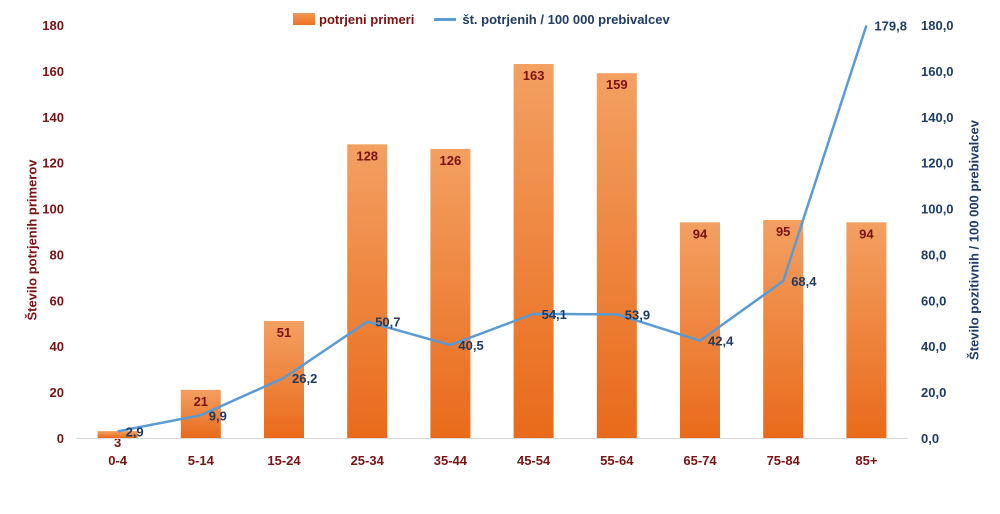 This screenshot has height=514, width=1000. Describe the element at coordinates (700, 460) in the screenshot. I see `x-tick-label: 65-74` at that location.